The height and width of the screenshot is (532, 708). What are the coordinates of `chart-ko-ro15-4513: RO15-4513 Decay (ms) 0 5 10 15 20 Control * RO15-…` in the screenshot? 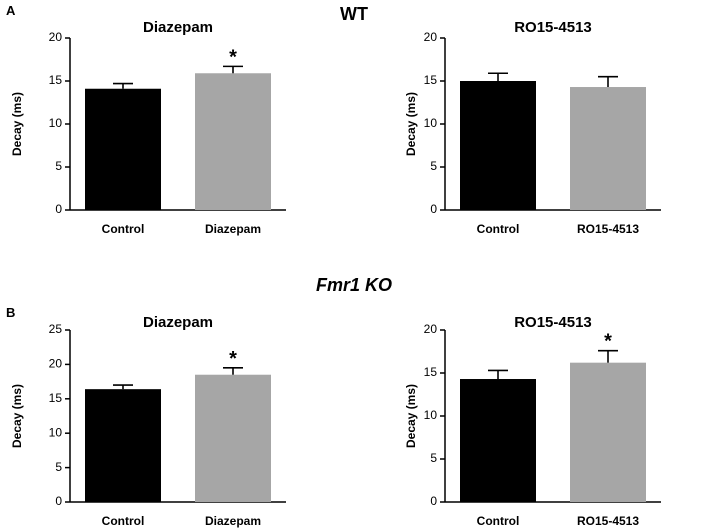 It's located at (532, 421).